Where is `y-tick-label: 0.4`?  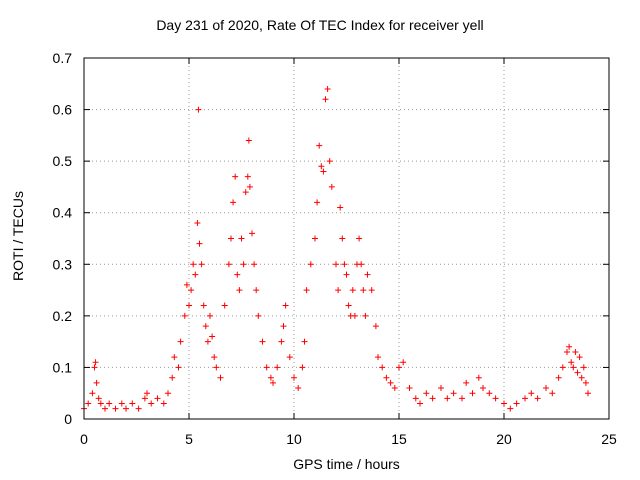 y-tick-label: 0.4 is located at coordinates (63, 213).